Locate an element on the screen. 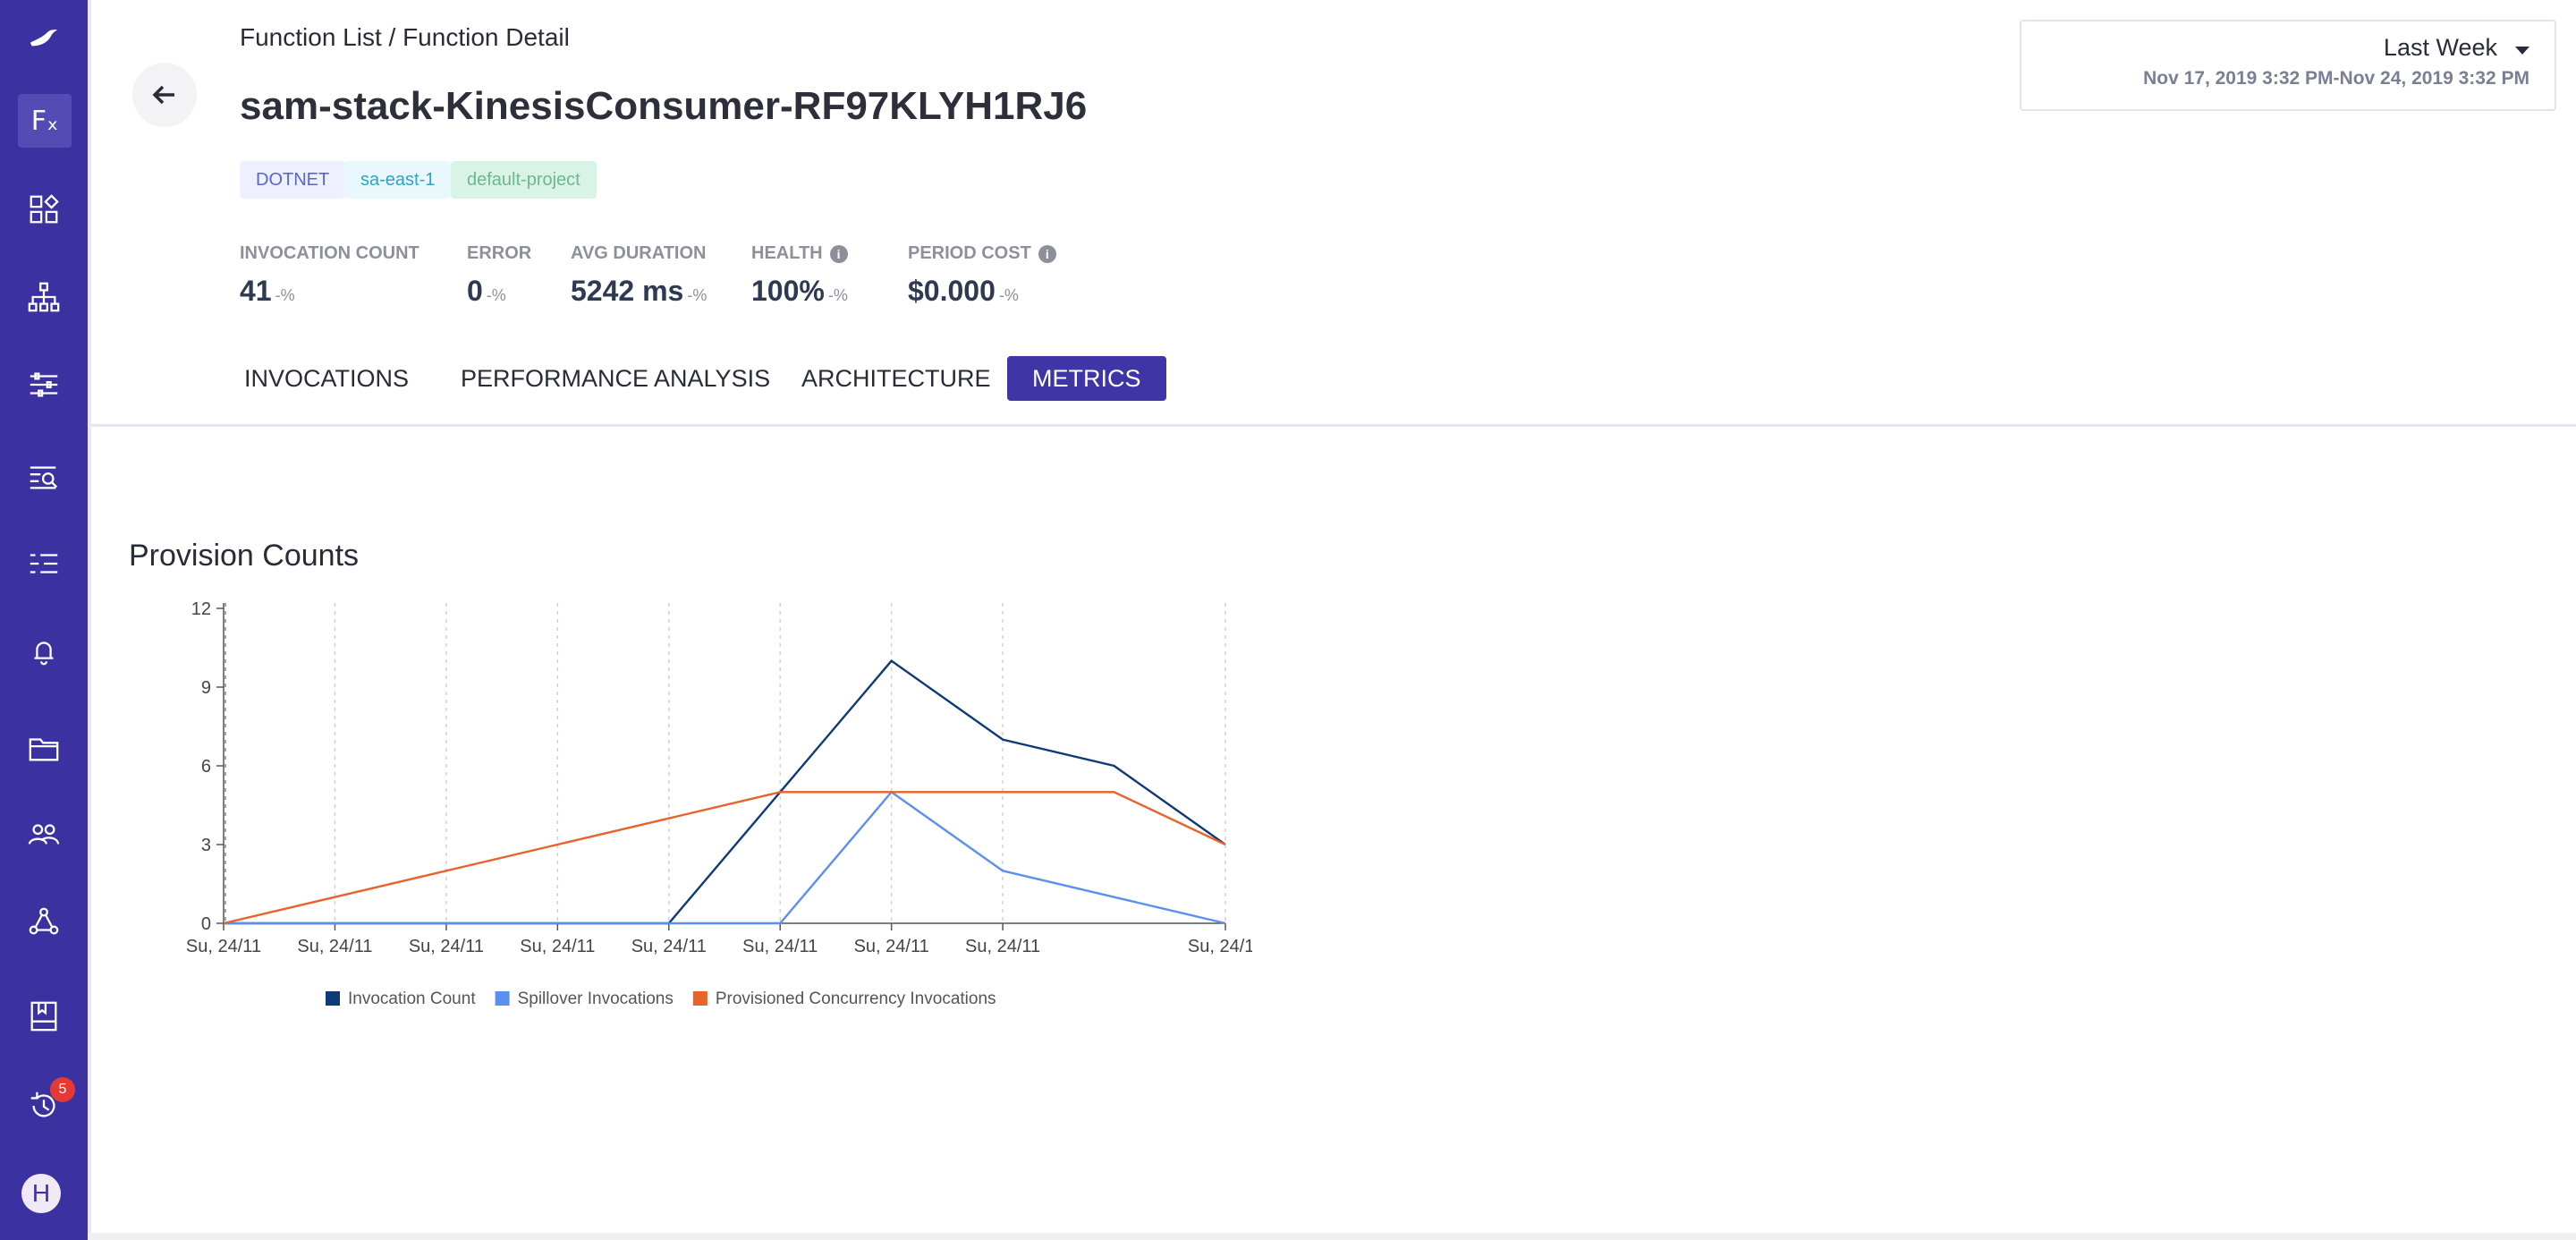  stat-invocation-count: INVOCATION COUNT 41 -% is located at coordinates (329, 275).